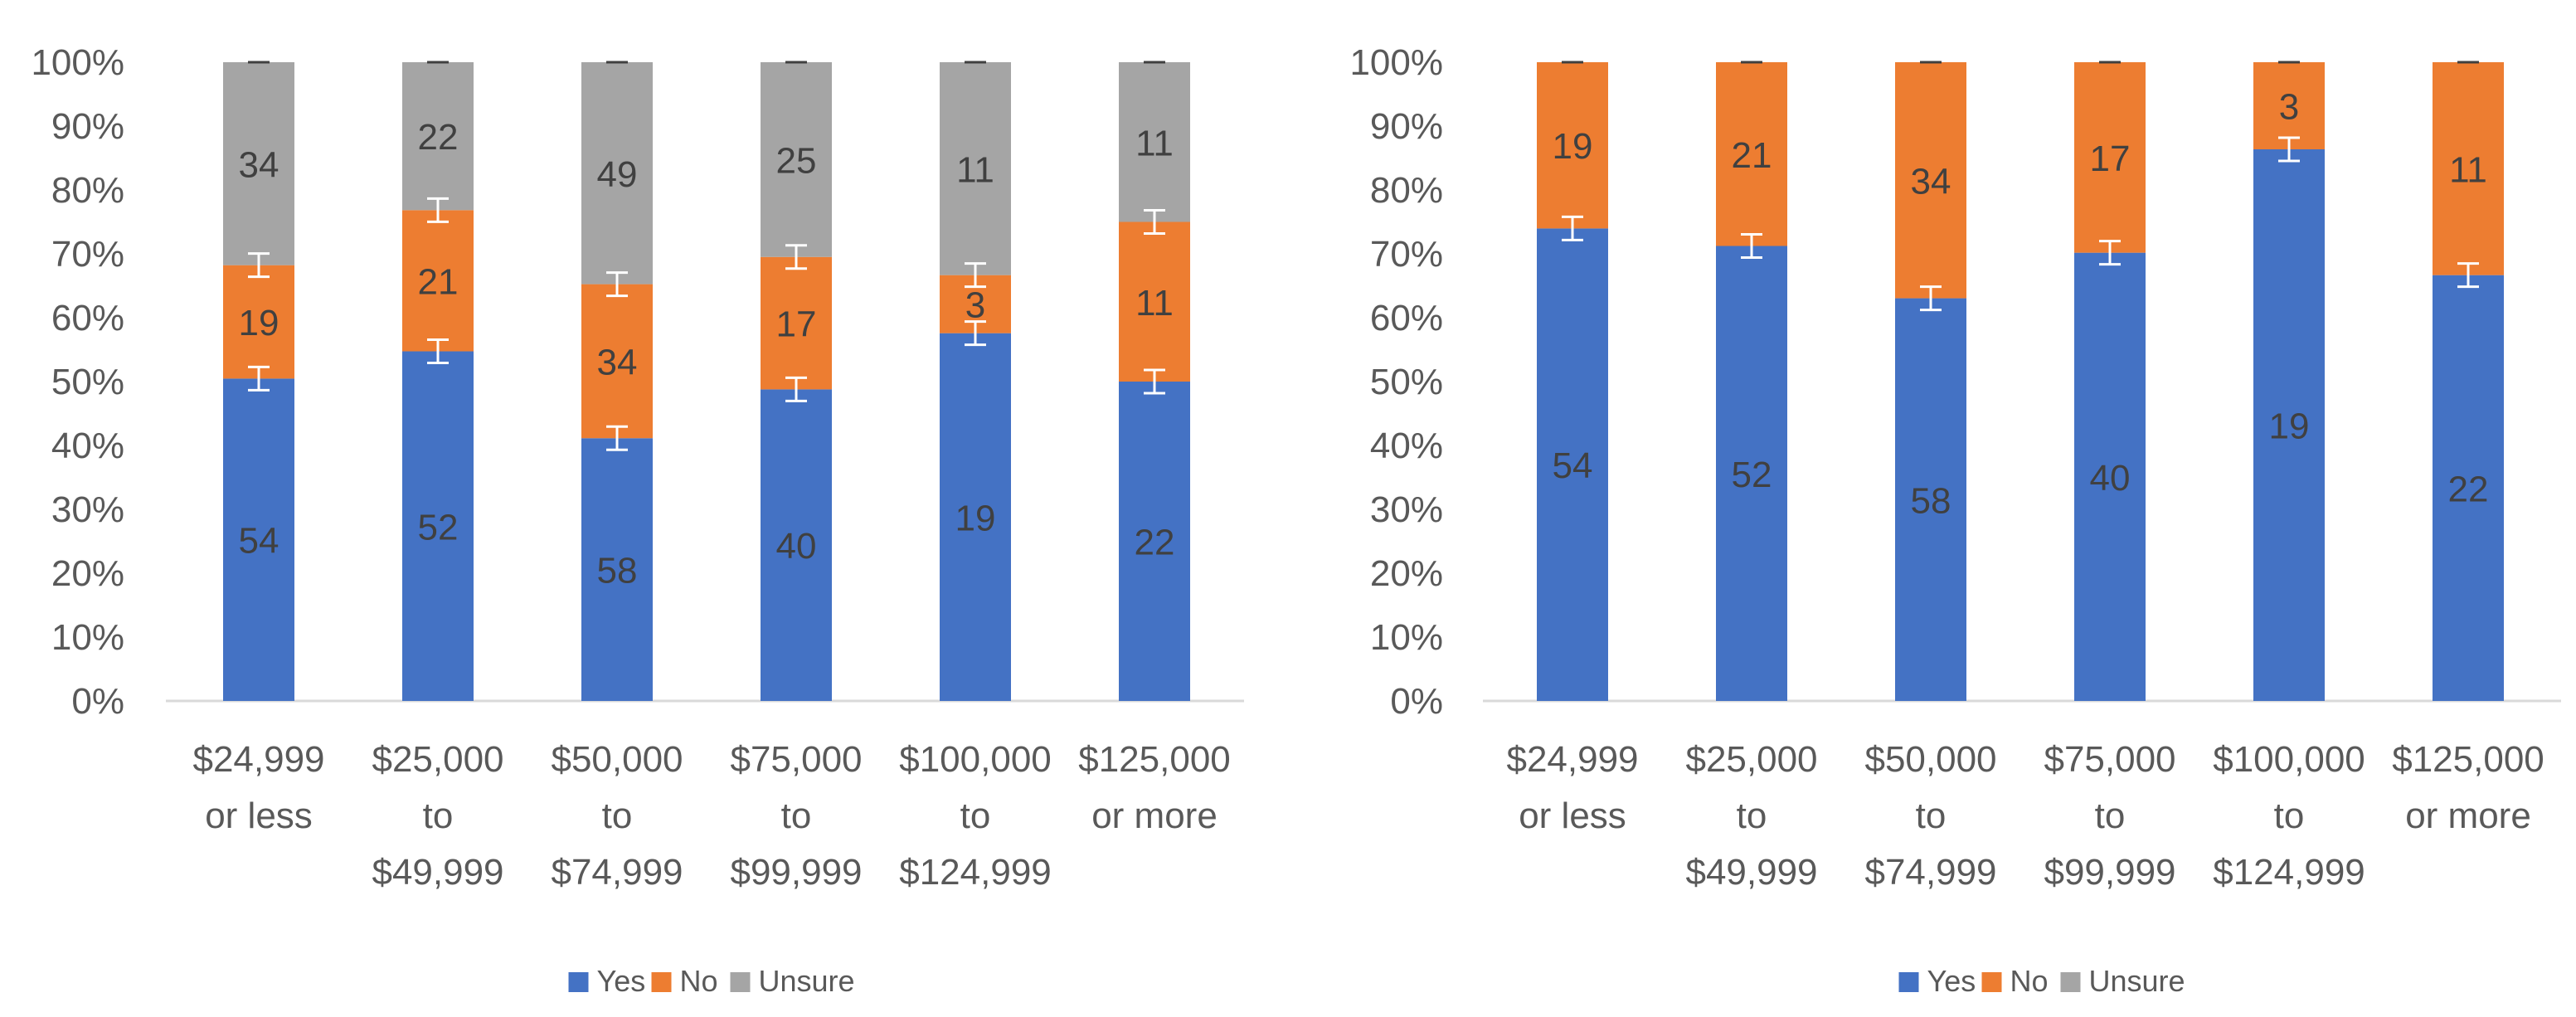 The image size is (2576, 1017). I want to click on data-label-yes: 58, so click(1931, 500).